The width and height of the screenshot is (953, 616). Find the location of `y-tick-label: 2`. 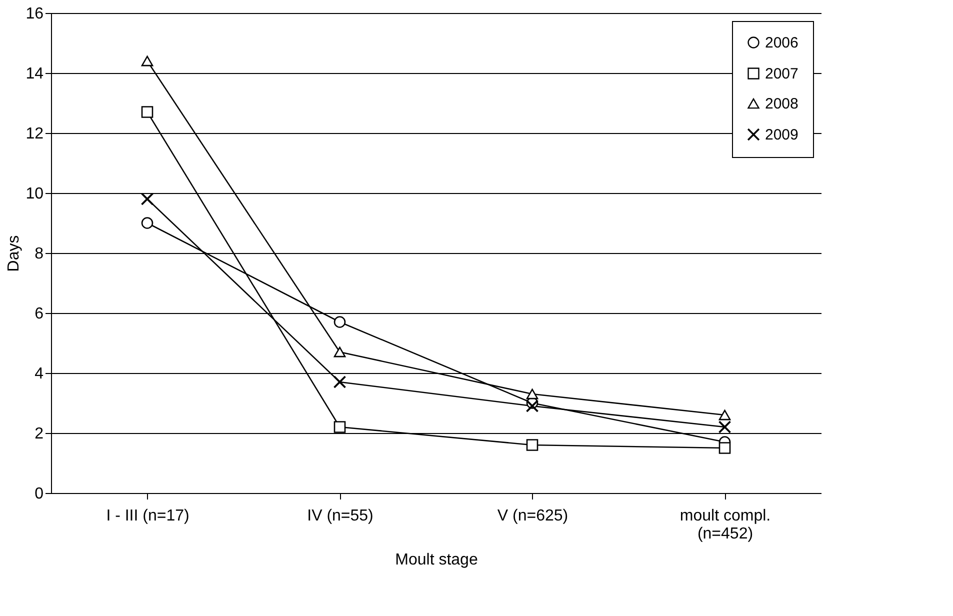

y-tick-label: 2 is located at coordinates (39, 434).